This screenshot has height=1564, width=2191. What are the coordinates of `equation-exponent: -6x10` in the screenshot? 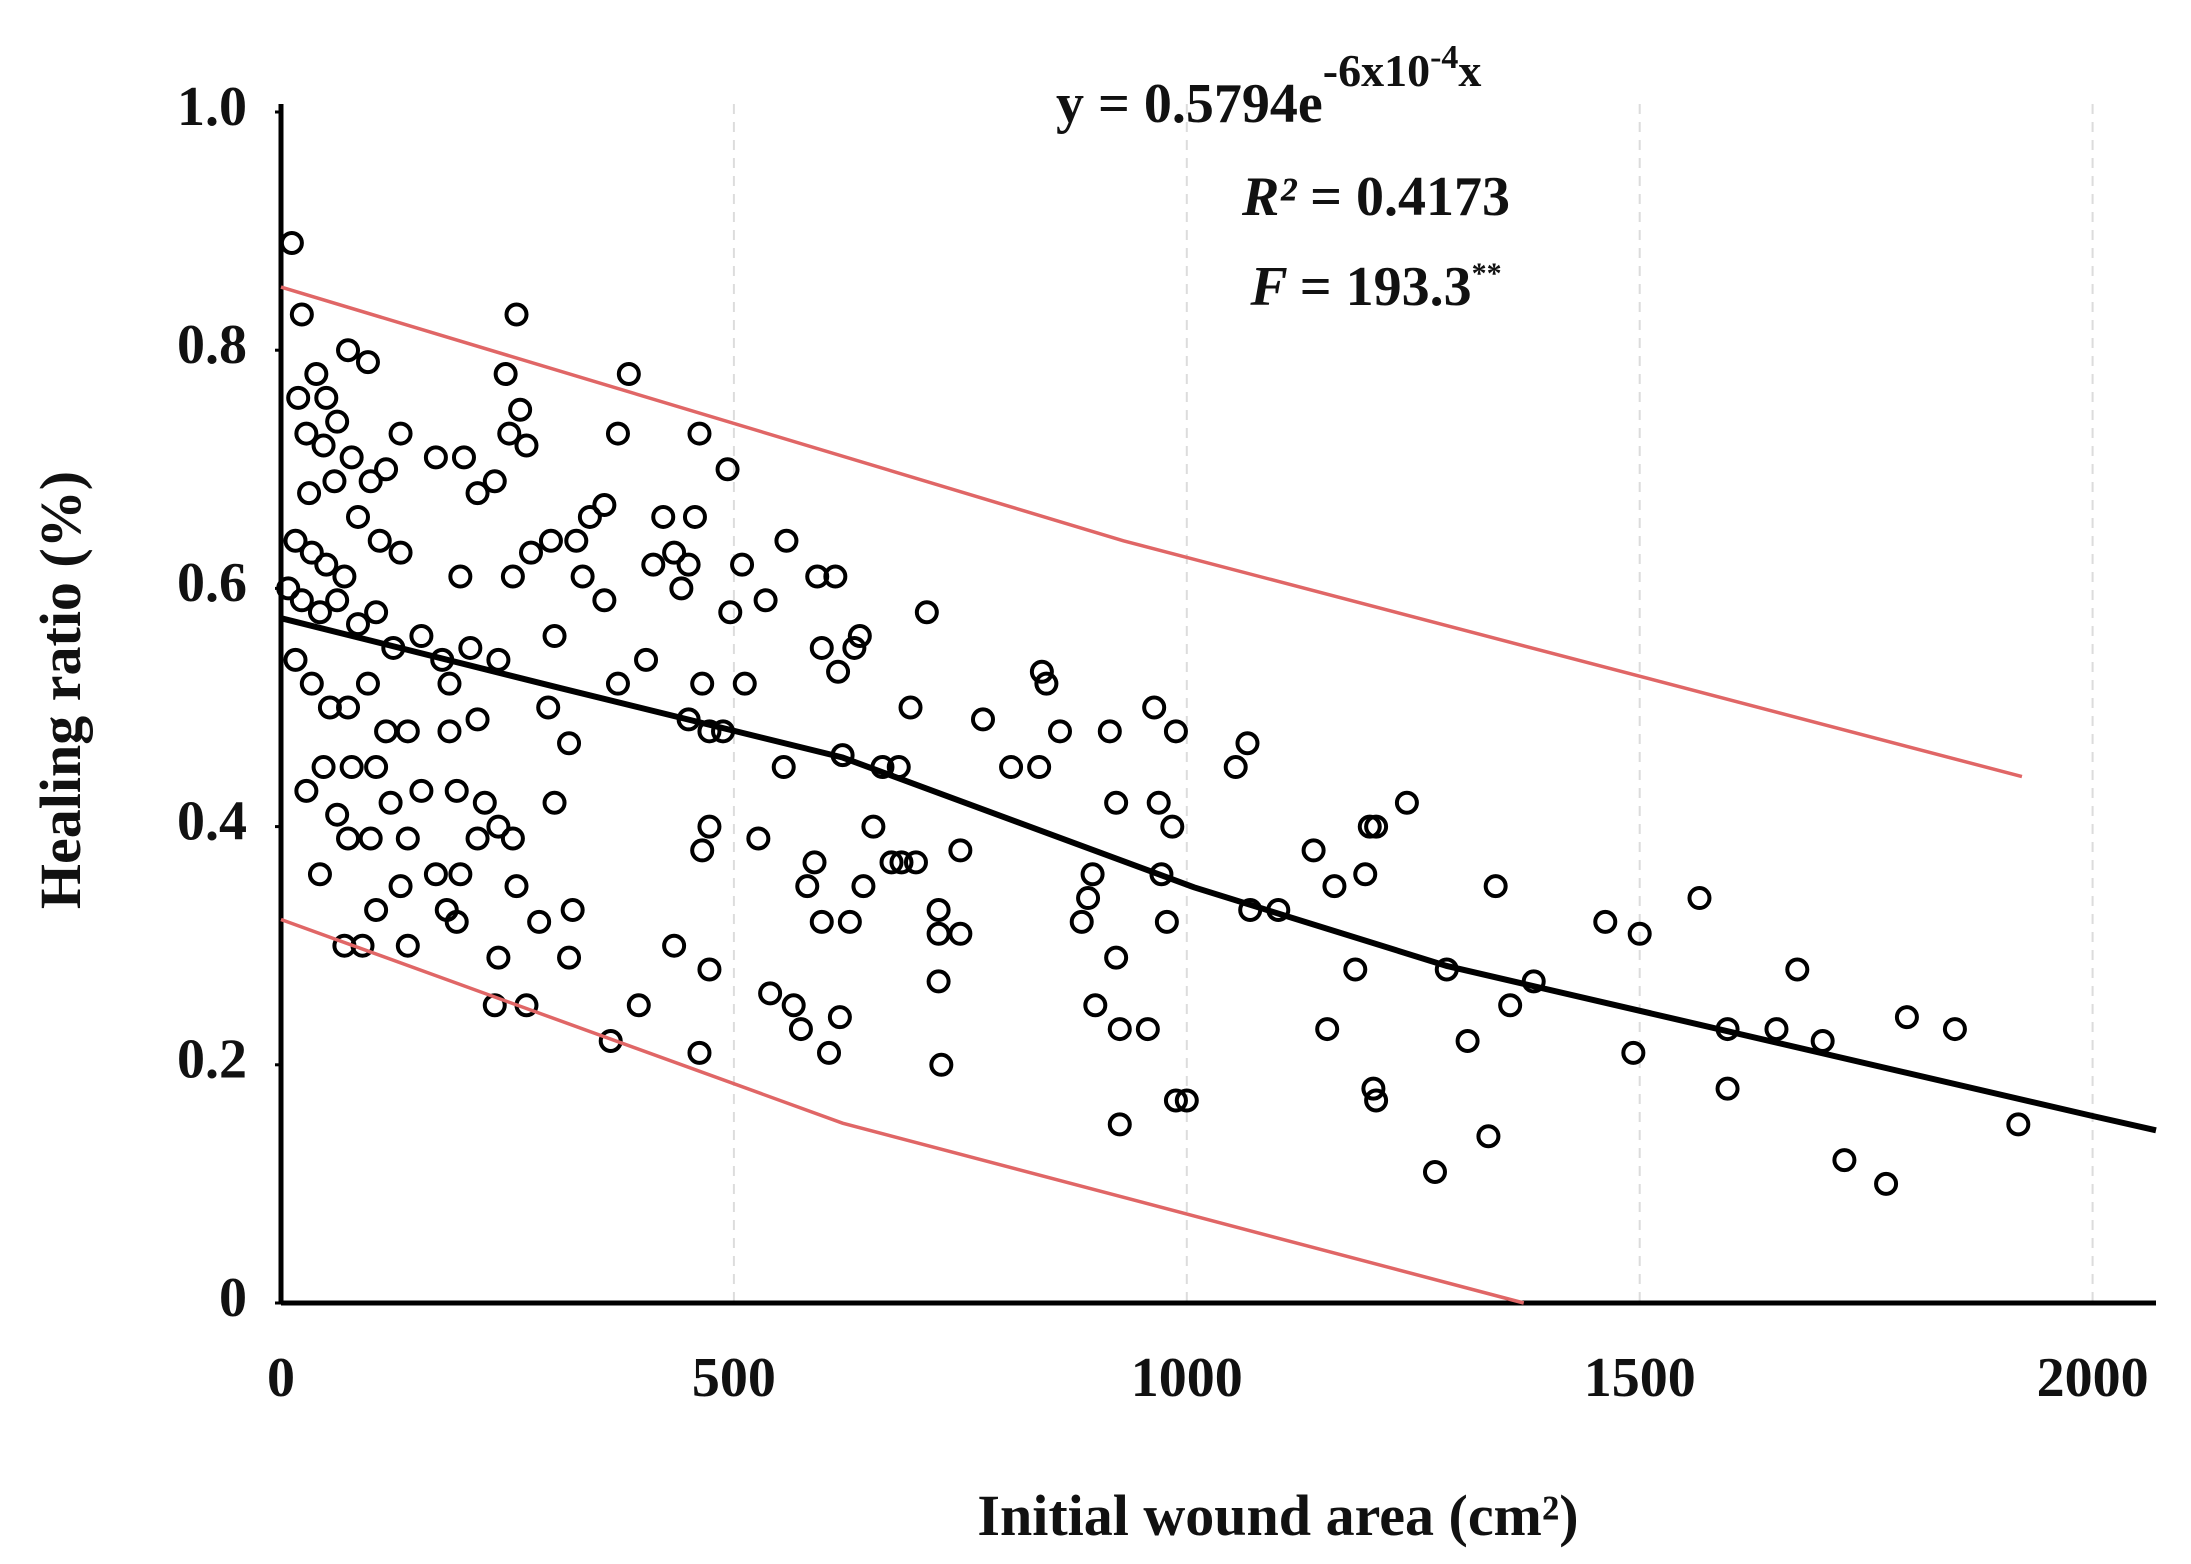 It's located at (1376, 70).